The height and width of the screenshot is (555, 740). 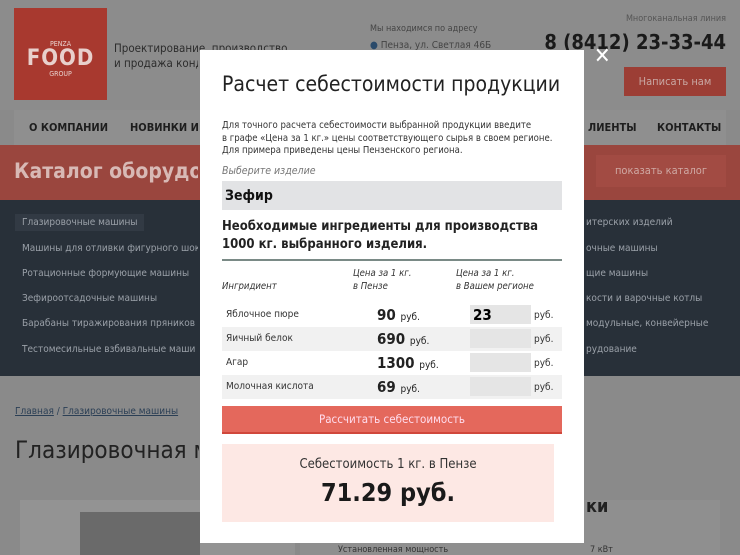 What do you see at coordinates (269, 171) in the screenshot?
I see `select-label: Выберите изделие` at bounding box center [269, 171].